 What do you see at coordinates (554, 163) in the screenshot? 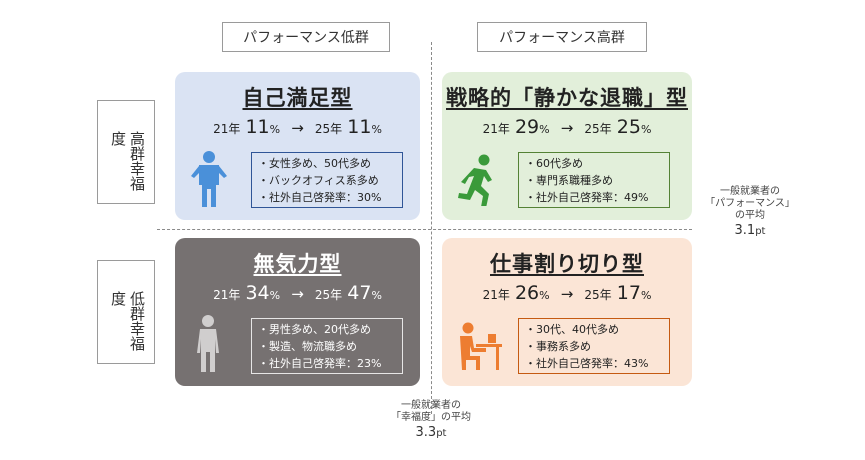
I see `bullet-item: ・60代多め` at bounding box center [554, 163].